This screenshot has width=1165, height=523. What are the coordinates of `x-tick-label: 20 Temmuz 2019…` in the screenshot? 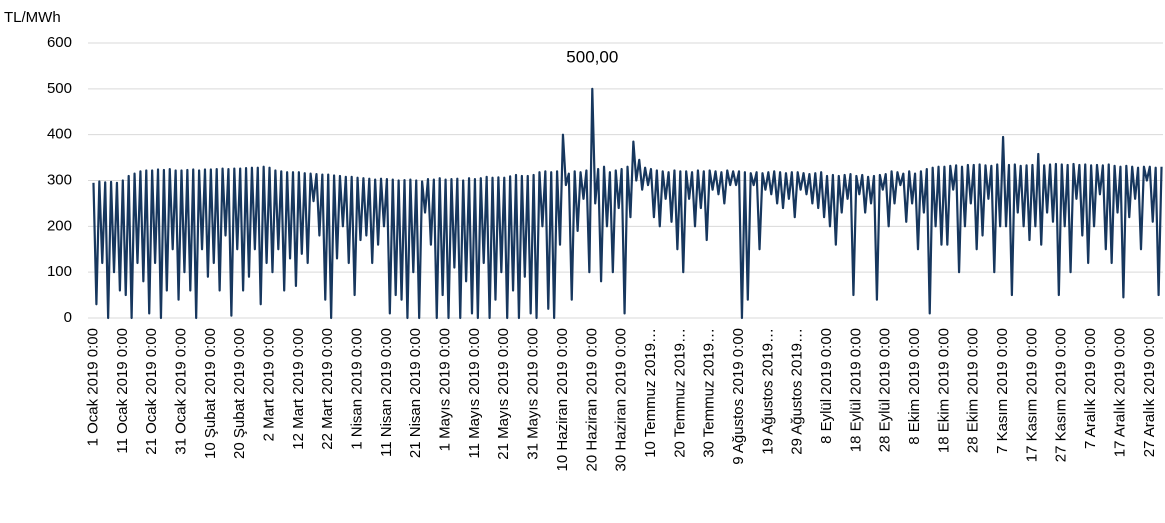 It's located at (679, 393).